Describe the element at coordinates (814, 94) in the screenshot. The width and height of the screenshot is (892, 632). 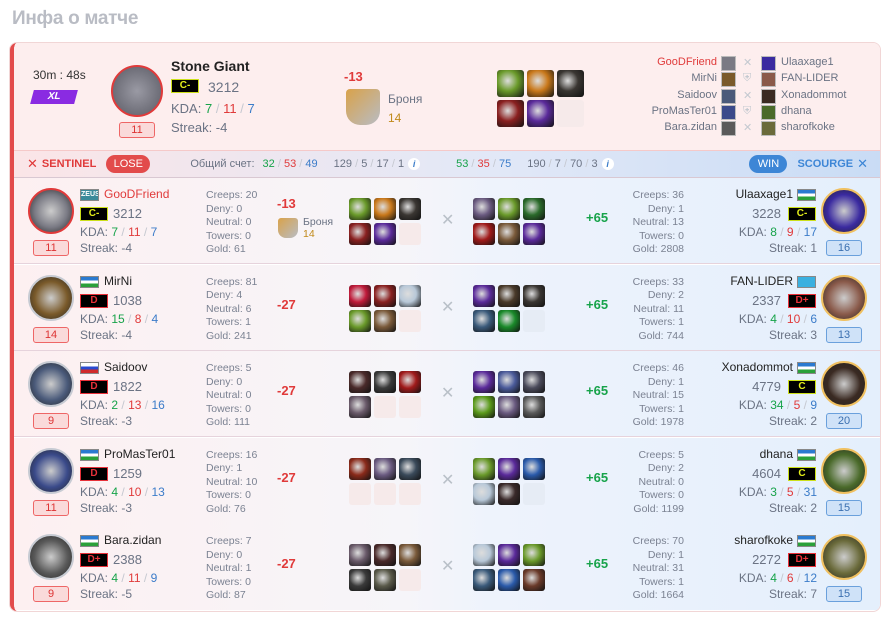
I see `lineup-right-player: Xonadommot` at that location.